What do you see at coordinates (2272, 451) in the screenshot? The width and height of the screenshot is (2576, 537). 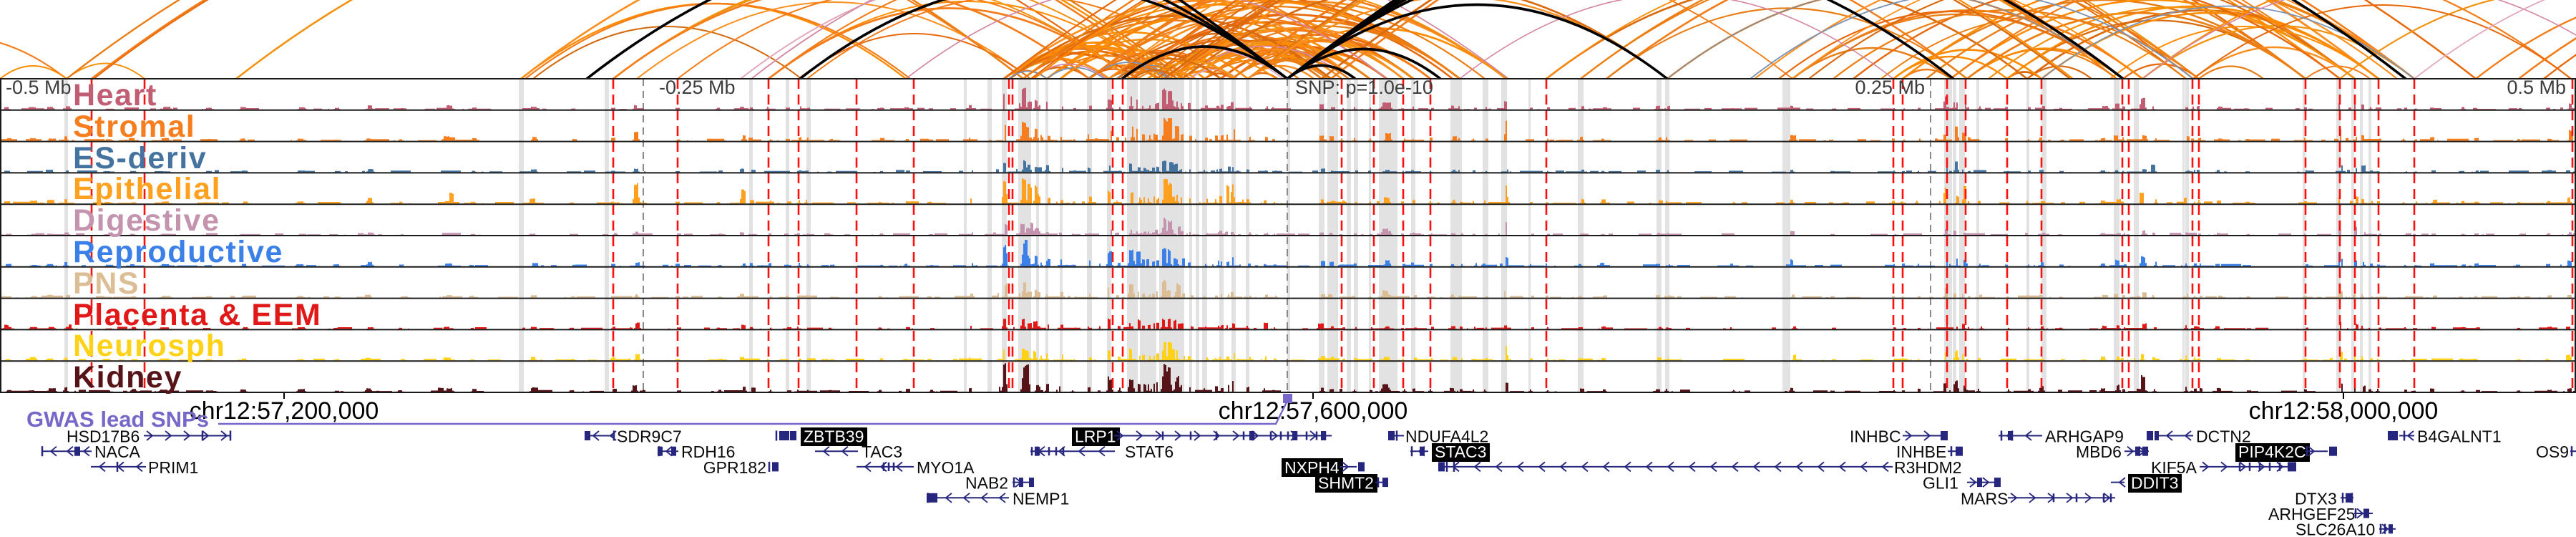 I see `svg-text: PIP4K2C` at bounding box center [2272, 451].